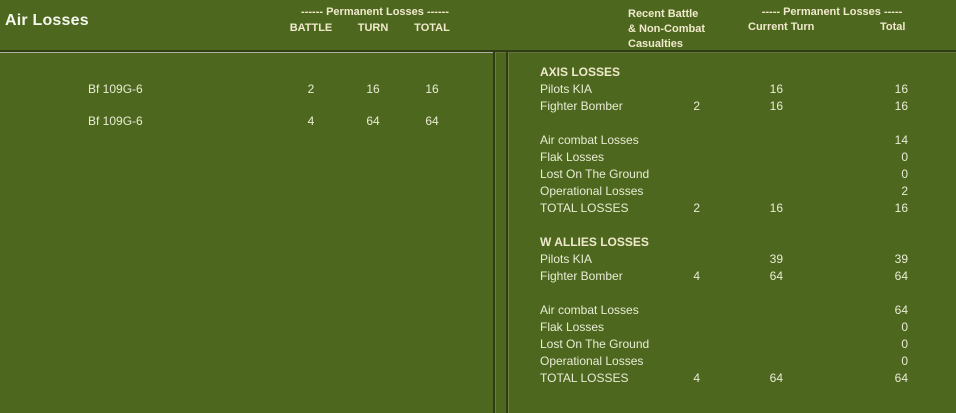  What do you see at coordinates (730, 209) in the screenshot?
I see `table-row: TOTAL LOSSES 2 16 16` at bounding box center [730, 209].